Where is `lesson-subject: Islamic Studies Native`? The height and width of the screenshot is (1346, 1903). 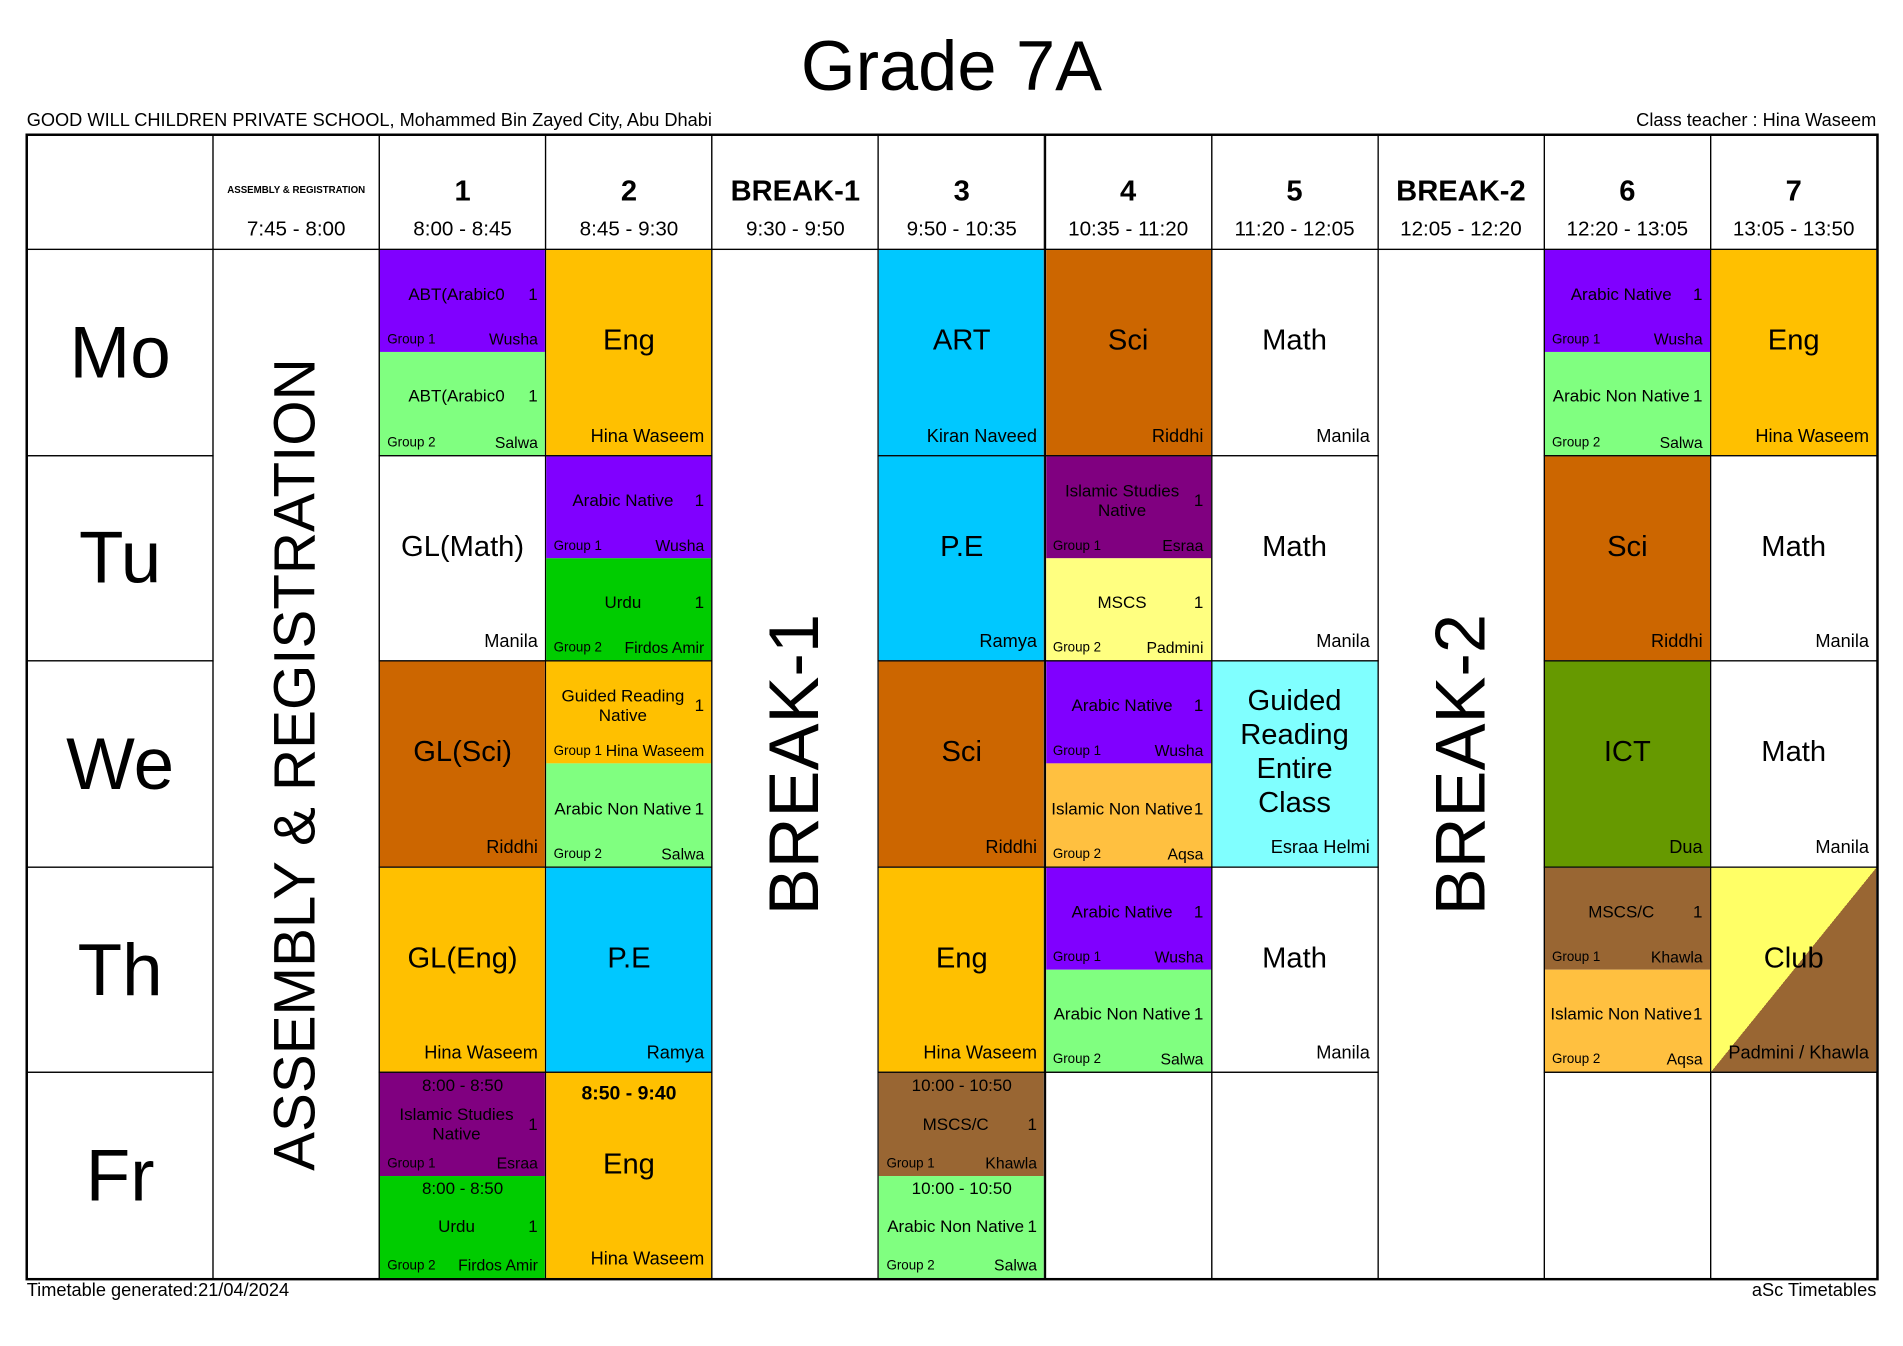
lesson-subject: Islamic Studies Native is located at coordinates (1122, 500).